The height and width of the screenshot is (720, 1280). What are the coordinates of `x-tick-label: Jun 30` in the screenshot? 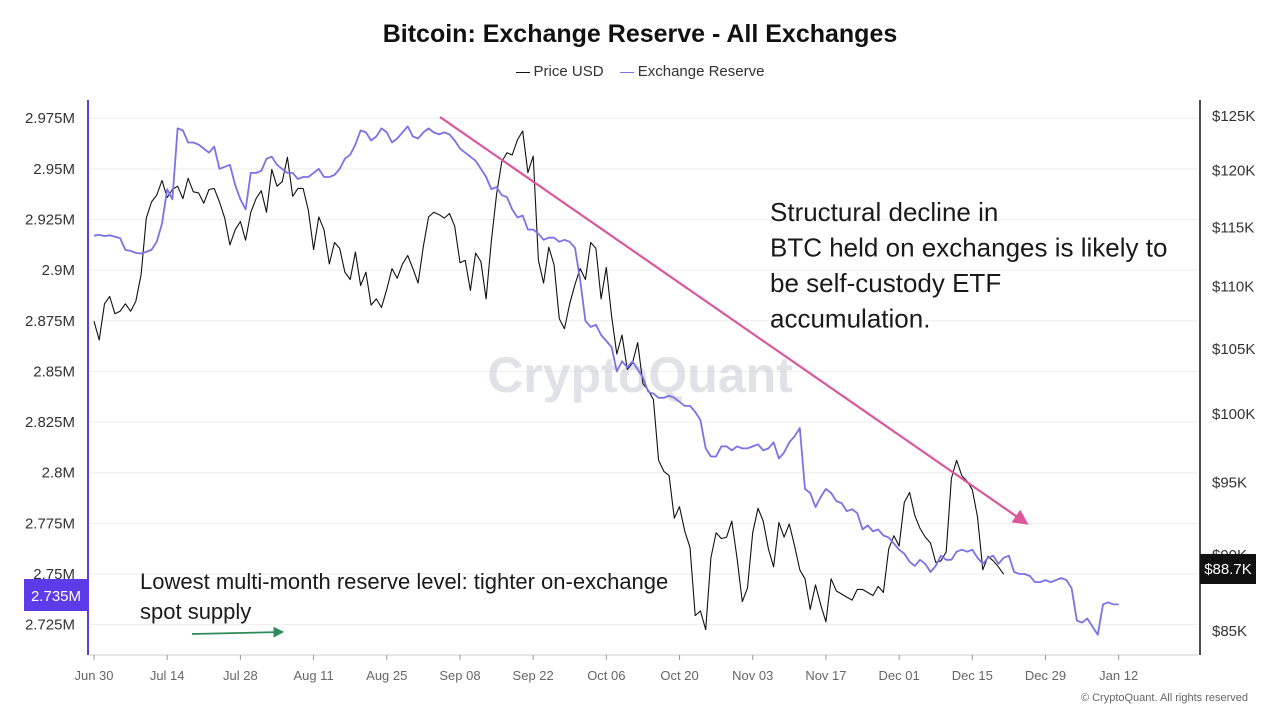 It's located at (93, 675).